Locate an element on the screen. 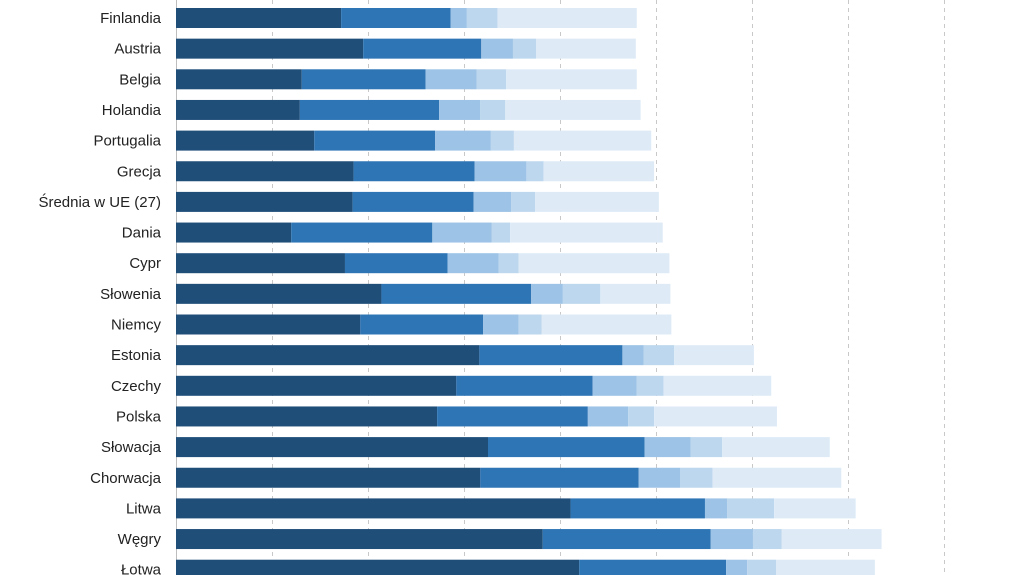  category-label: Słowenia is located at coordinates (131, 294).